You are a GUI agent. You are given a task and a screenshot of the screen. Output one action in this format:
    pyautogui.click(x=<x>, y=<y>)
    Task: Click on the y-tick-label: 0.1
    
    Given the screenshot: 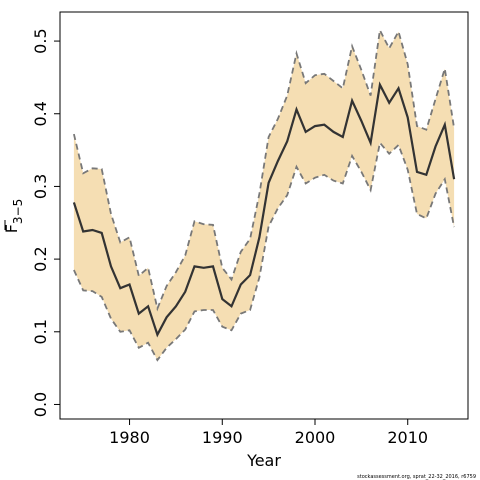 What is the action you would take?
    pyautogui.click(x=40, y=331)
    